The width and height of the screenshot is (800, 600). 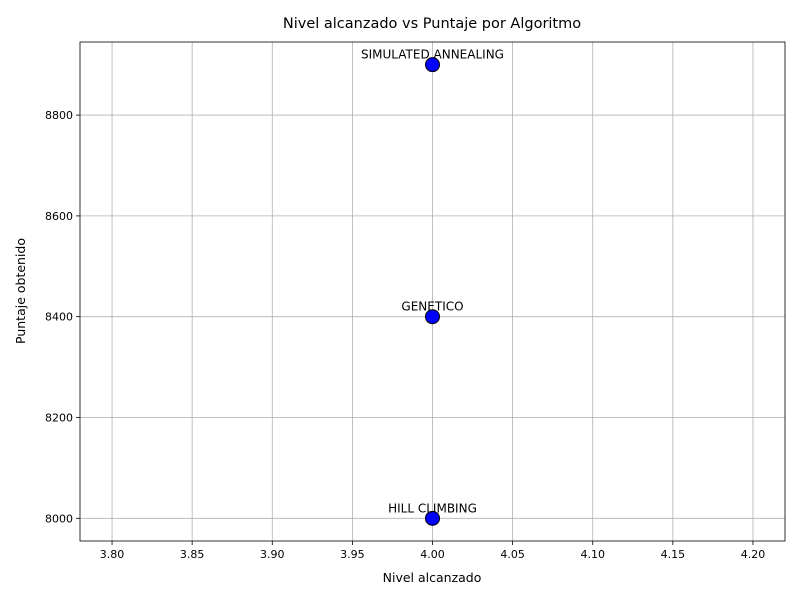 I want to click on y-tick-label: 8200, so click(x=59, y=418).